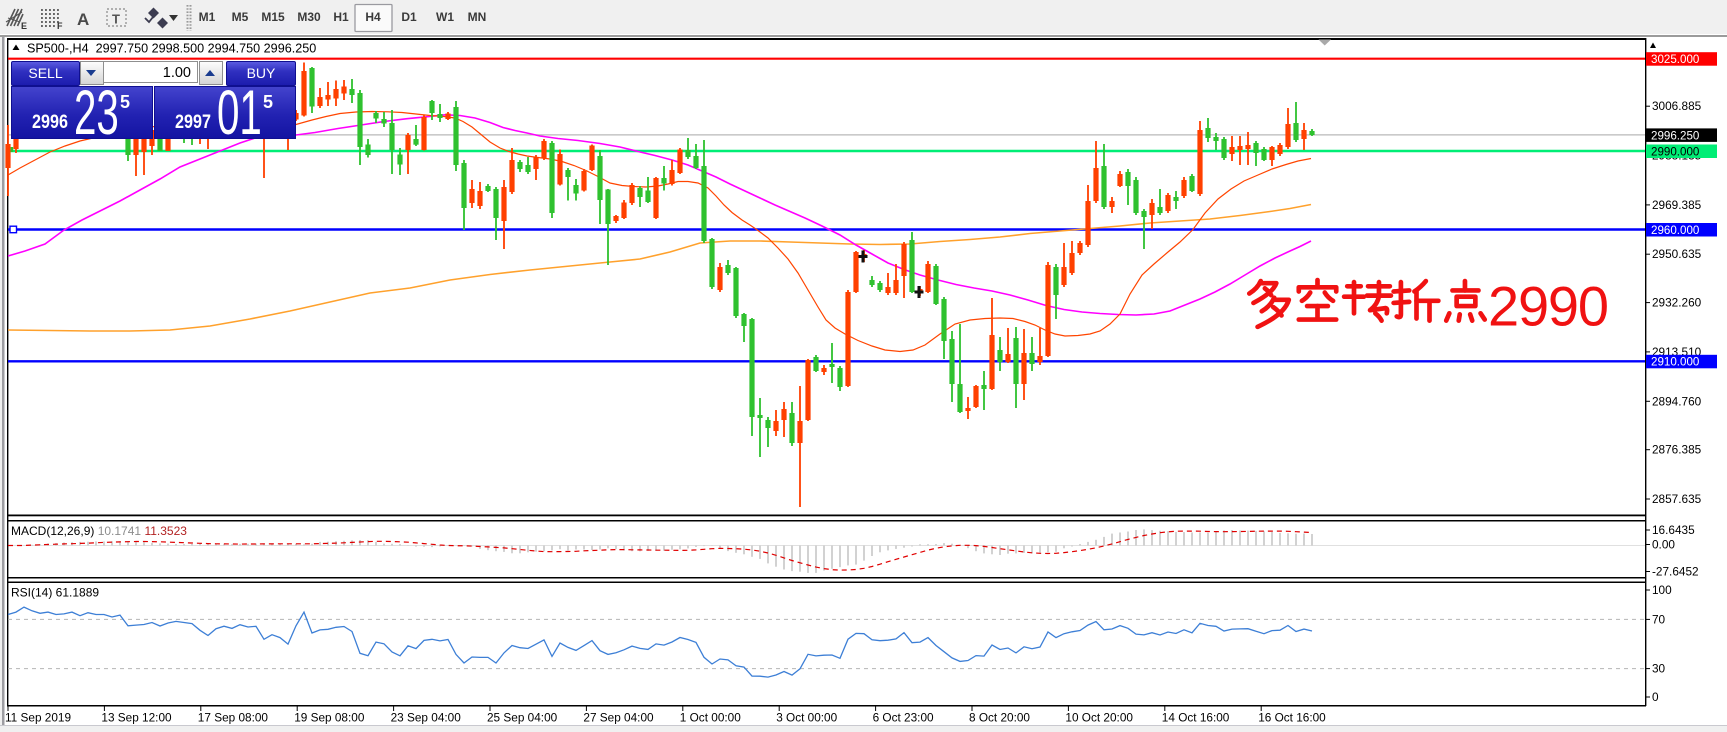 This screenshot has width=1727, height=732. Describe the element at coordinates (1292, 718) in the screenshot. I see `svg-text: 16 Oct 16:00` at that location.